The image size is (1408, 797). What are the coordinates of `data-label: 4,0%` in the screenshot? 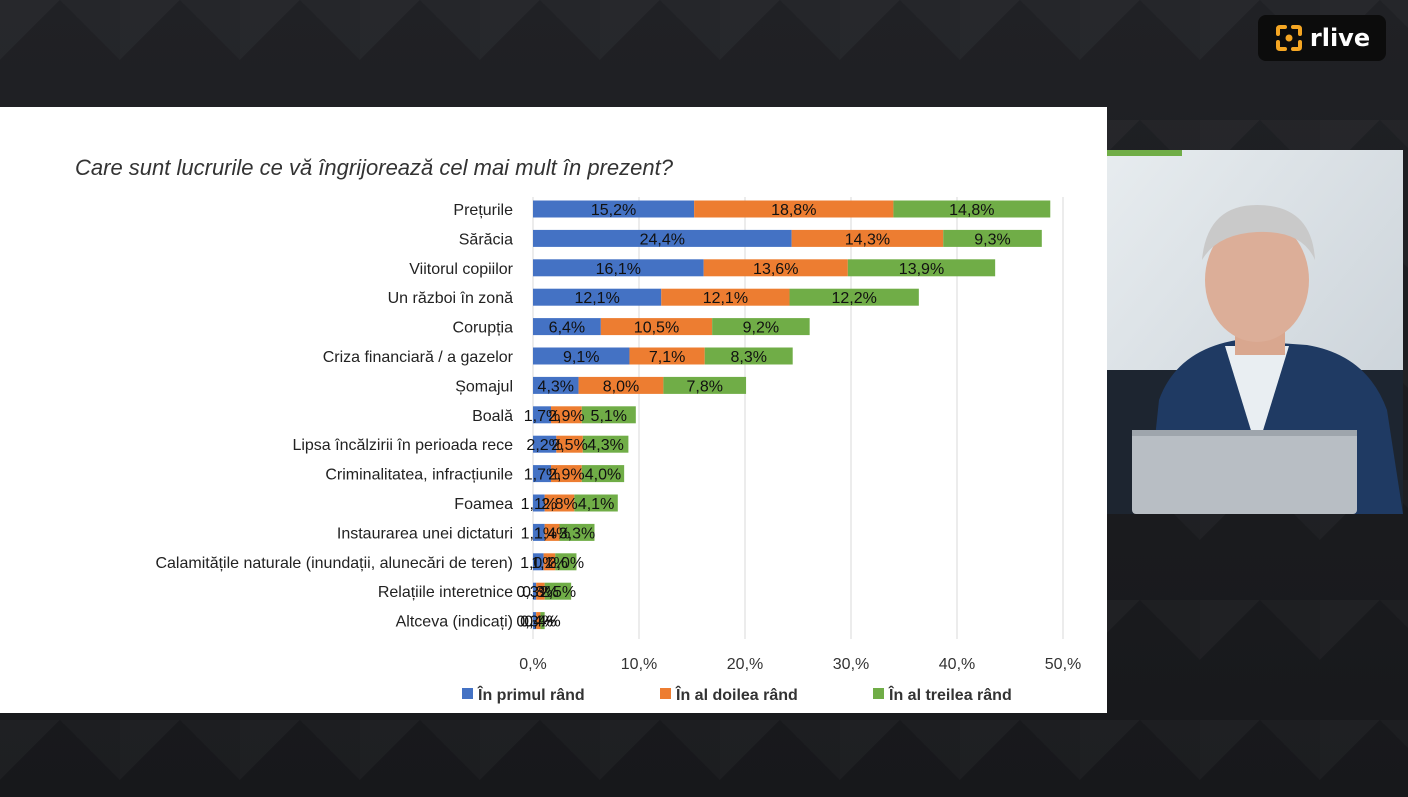 It's located at (603, 475).